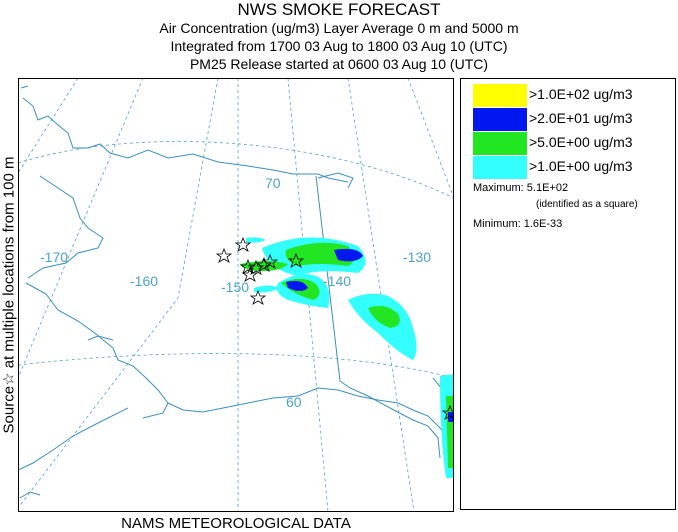 The width and height of the screenshot is (678, 532). What do you see at coordinates (417, 257) in the screenshot?
I see `lon-label-130: -130` at bounding box center [417, 257].